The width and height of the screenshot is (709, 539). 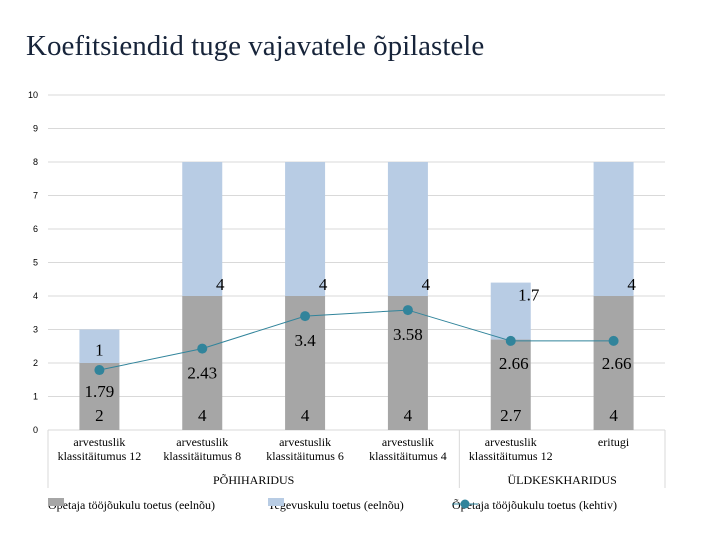 I want to click on legend-item-operating-draft: Tegevuskulu toetus (eelnõu), so click(x=336, y=505).